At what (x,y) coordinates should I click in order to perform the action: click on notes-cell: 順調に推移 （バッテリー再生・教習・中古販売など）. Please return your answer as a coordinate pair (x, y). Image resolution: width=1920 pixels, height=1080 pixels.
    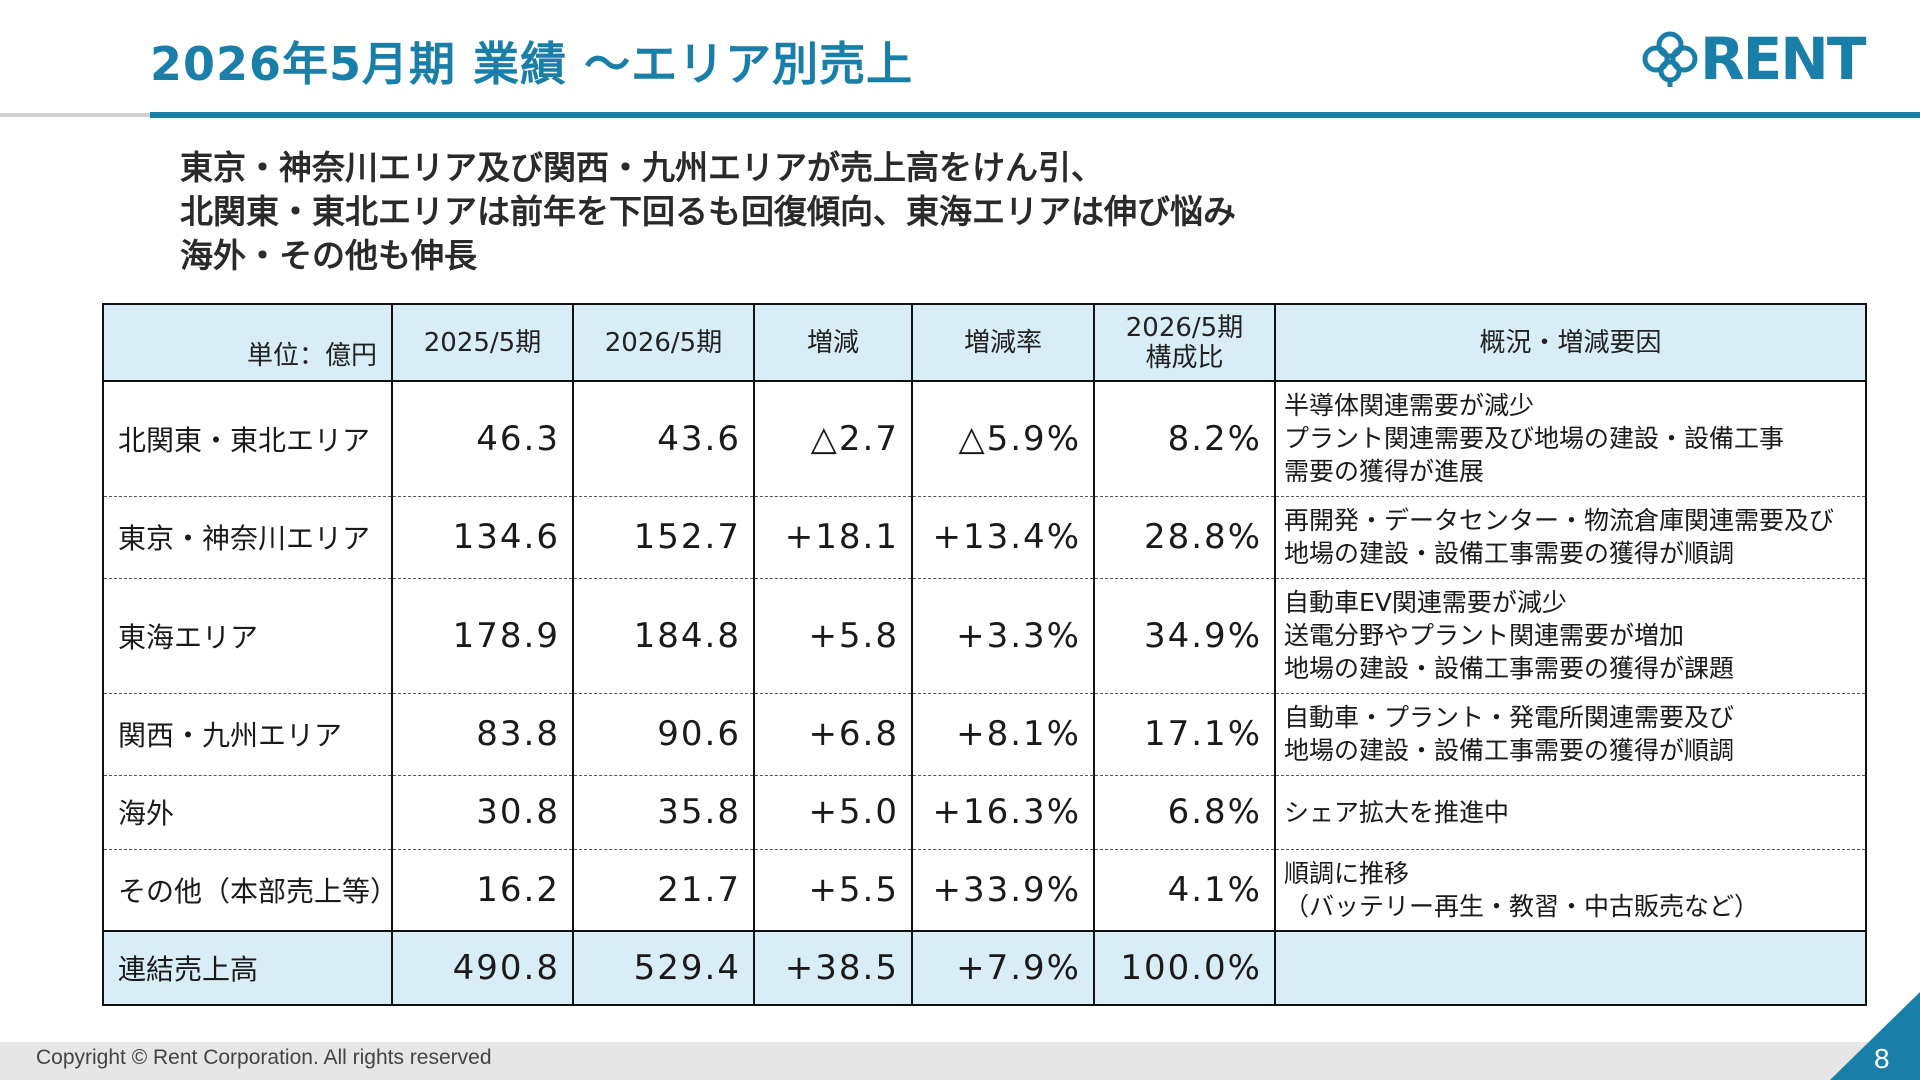
    Looking at the image, I should click on (1570, 890).